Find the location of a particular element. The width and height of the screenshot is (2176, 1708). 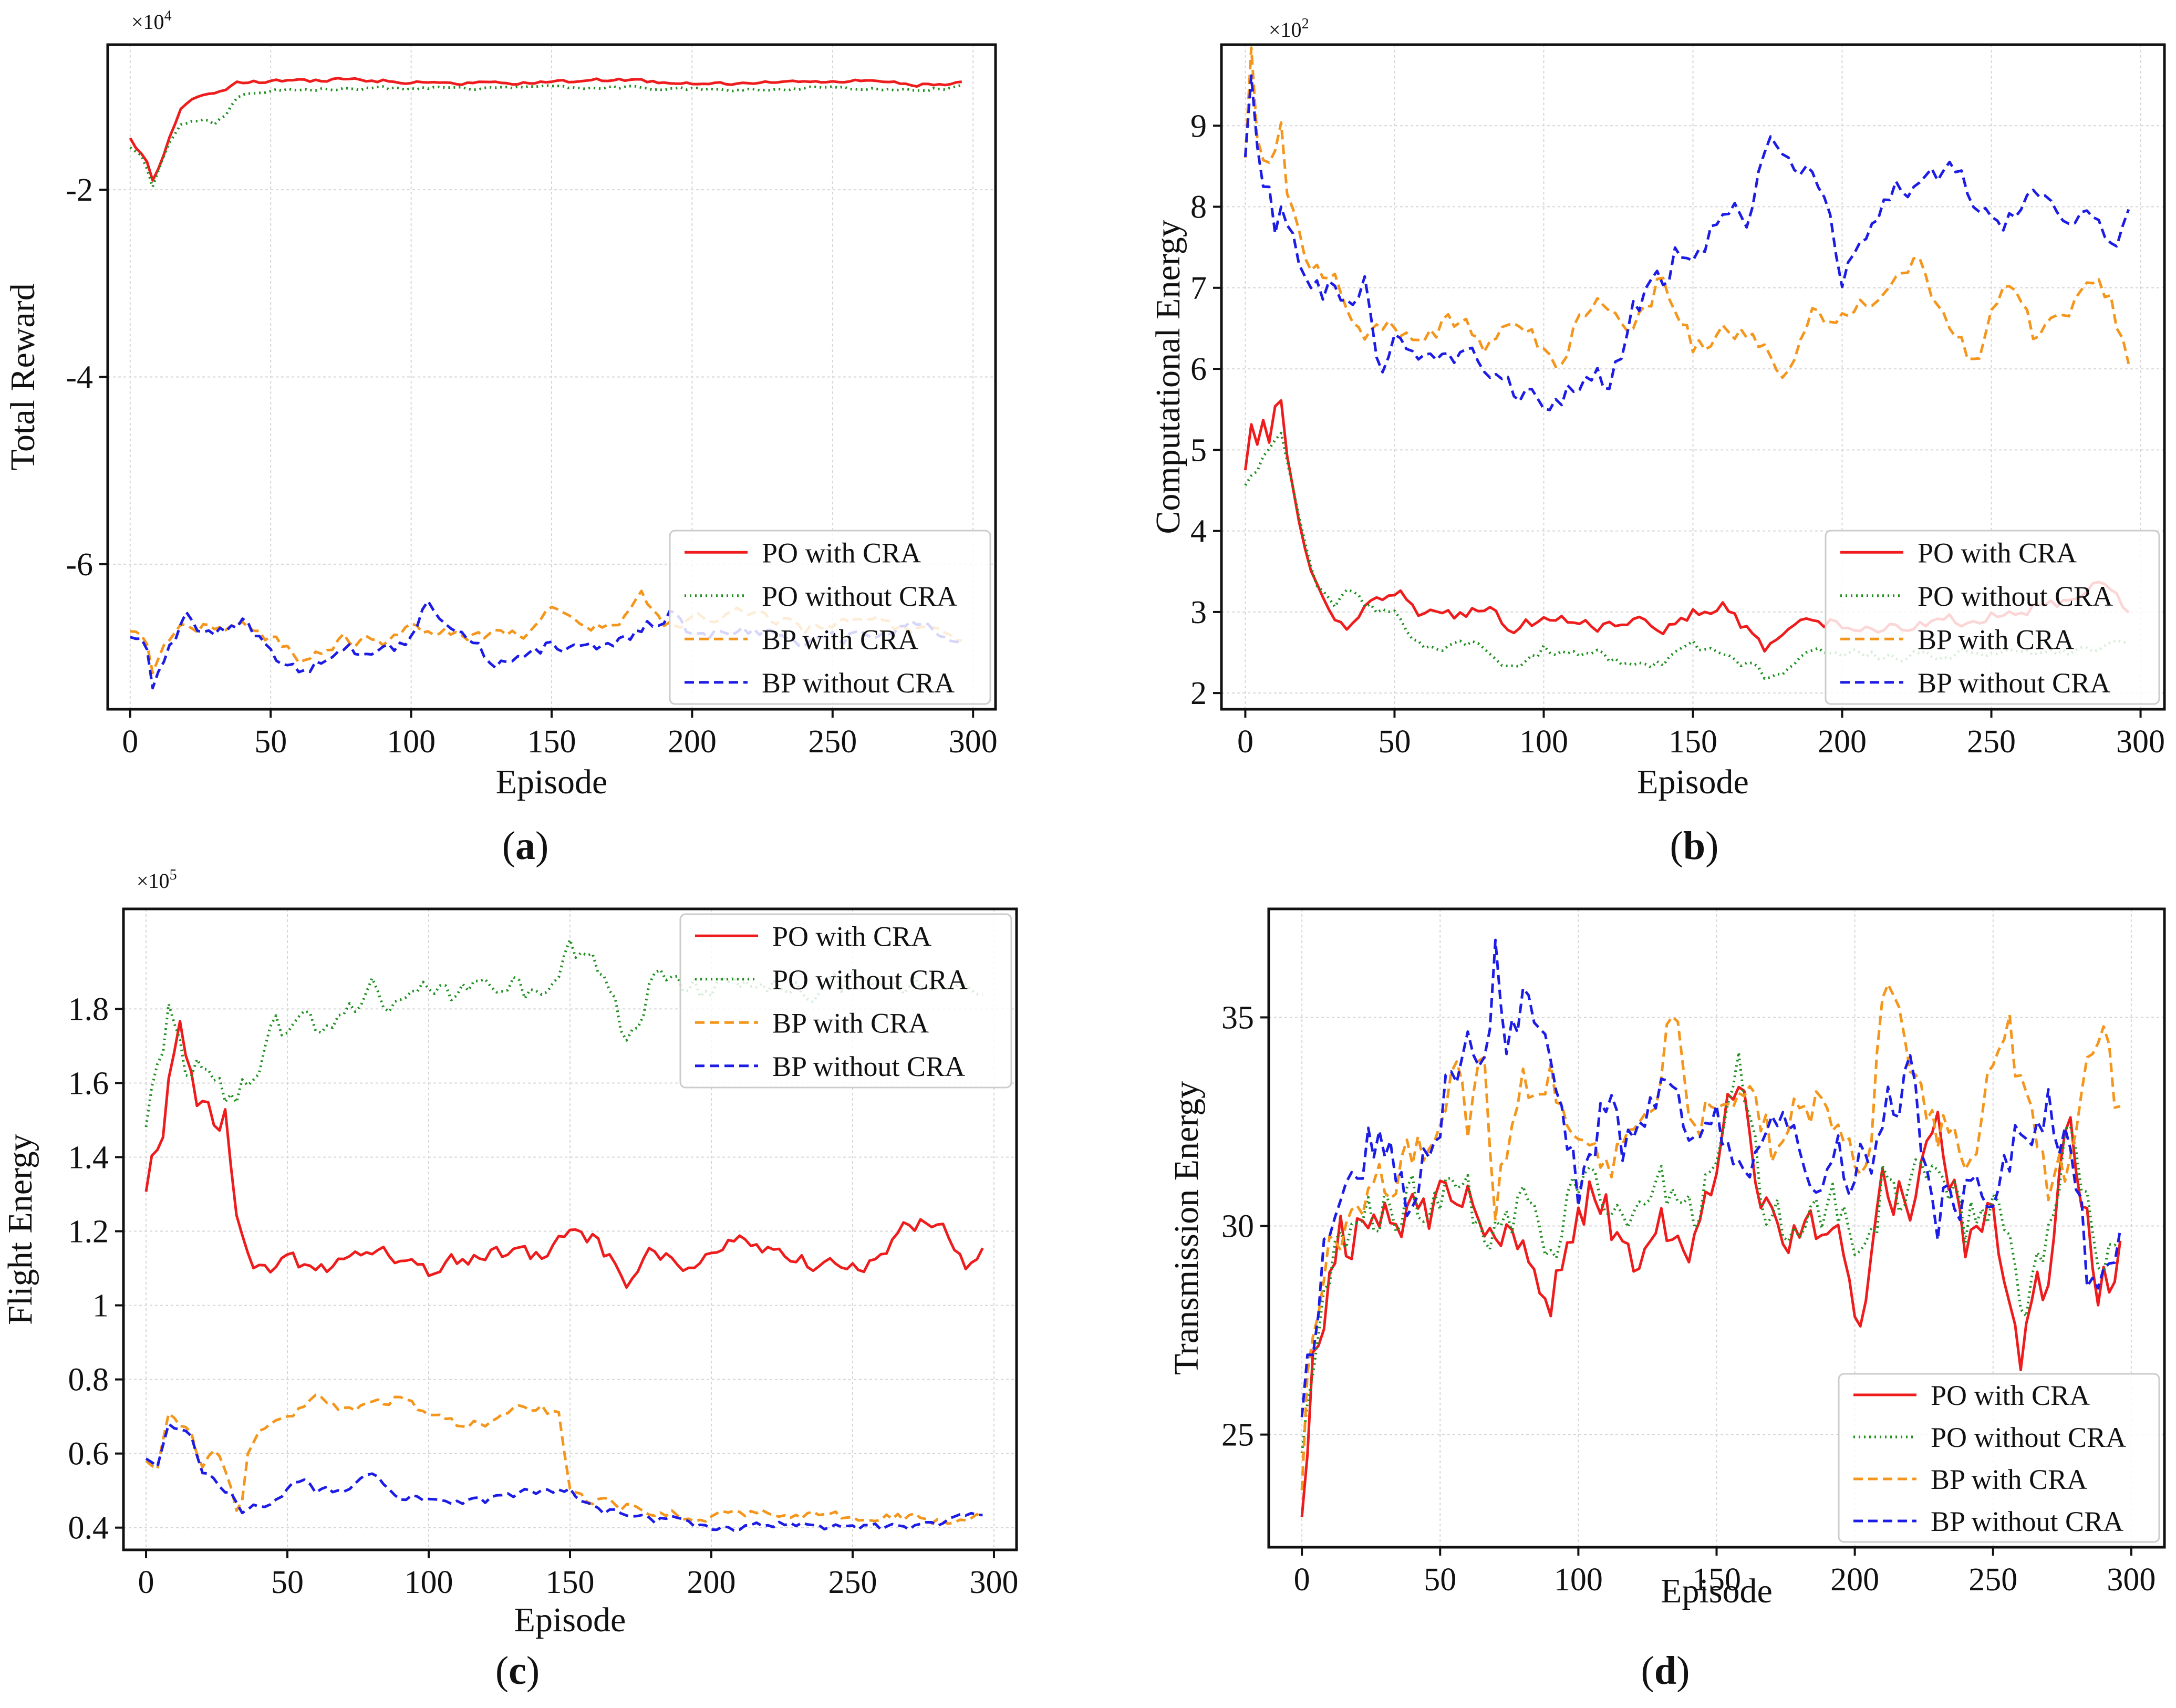

y-tick-label: 3 is located at coordinates (1198, 612).